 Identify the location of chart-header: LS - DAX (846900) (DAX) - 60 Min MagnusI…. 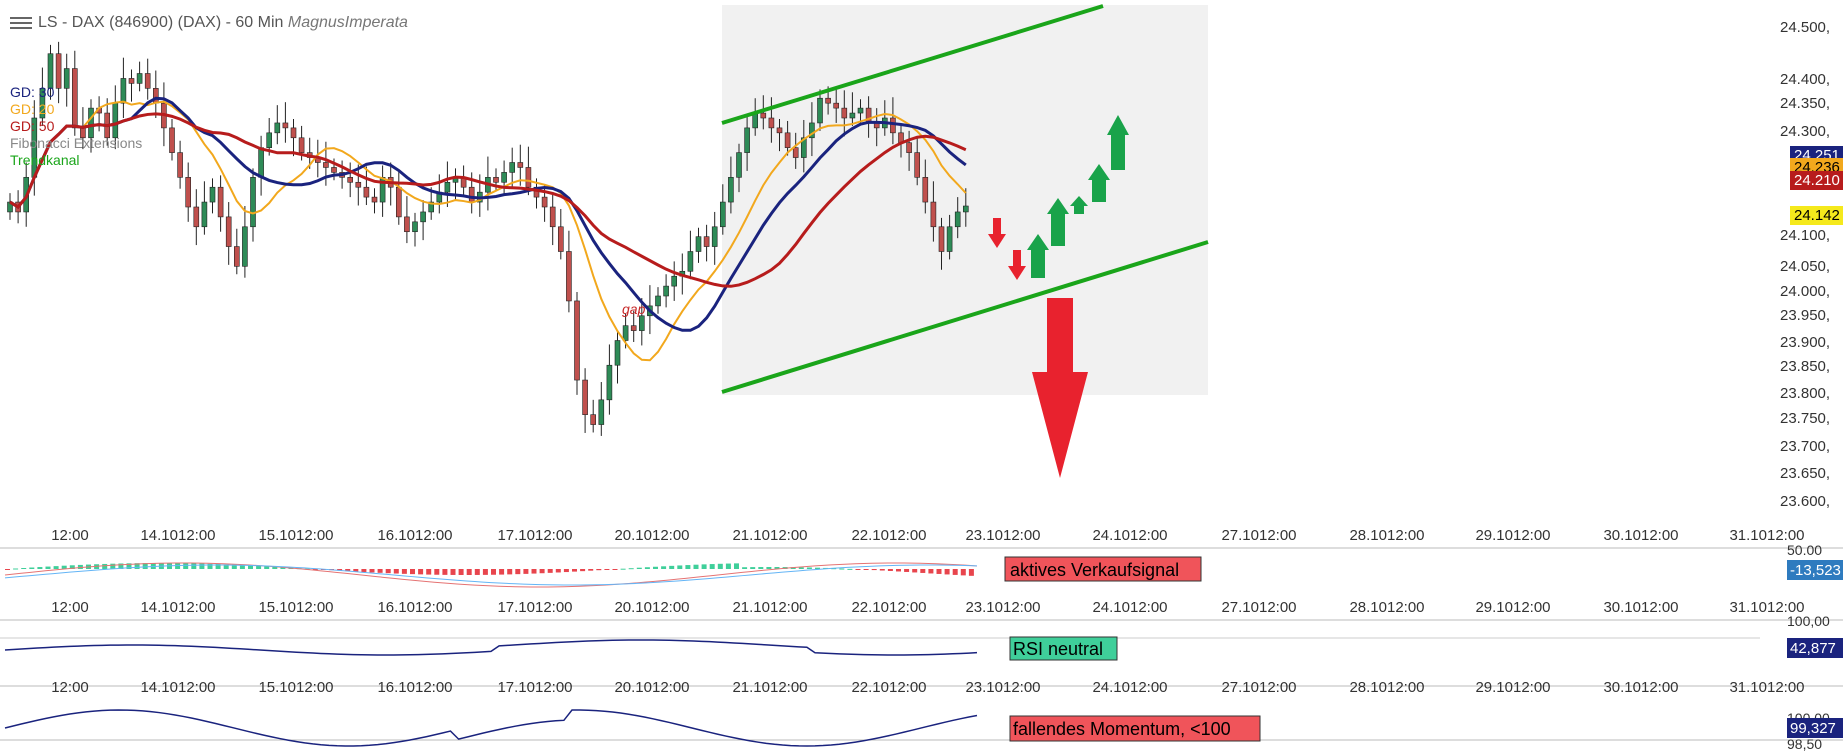
(209, 23).